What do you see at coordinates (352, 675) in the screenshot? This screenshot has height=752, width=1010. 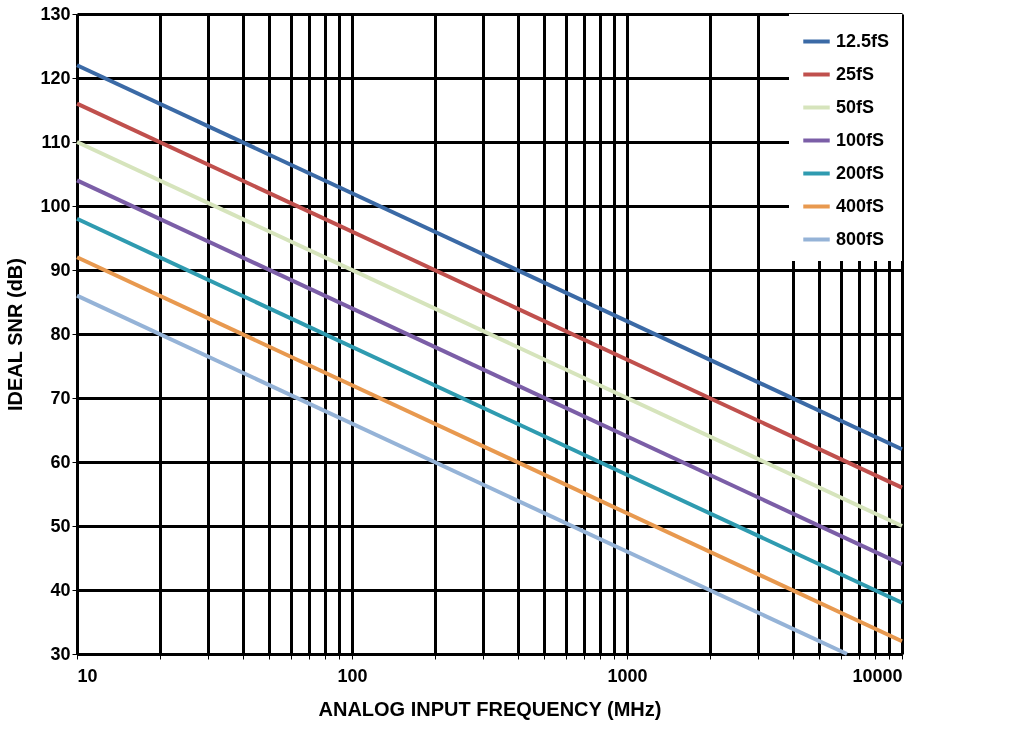 I see `x-tick-label: 100` at bounding box center [352, 675].